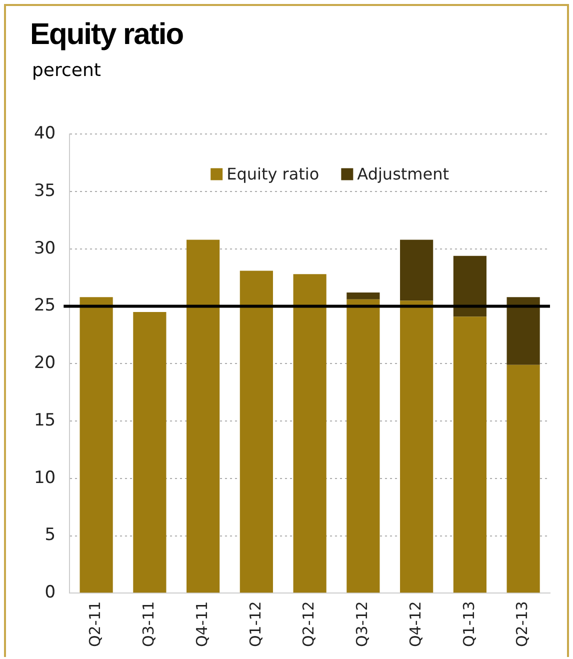 The width and height of the screenshot is (573, 659). I want to click on y-tick-label: 25, so click(45, 306).